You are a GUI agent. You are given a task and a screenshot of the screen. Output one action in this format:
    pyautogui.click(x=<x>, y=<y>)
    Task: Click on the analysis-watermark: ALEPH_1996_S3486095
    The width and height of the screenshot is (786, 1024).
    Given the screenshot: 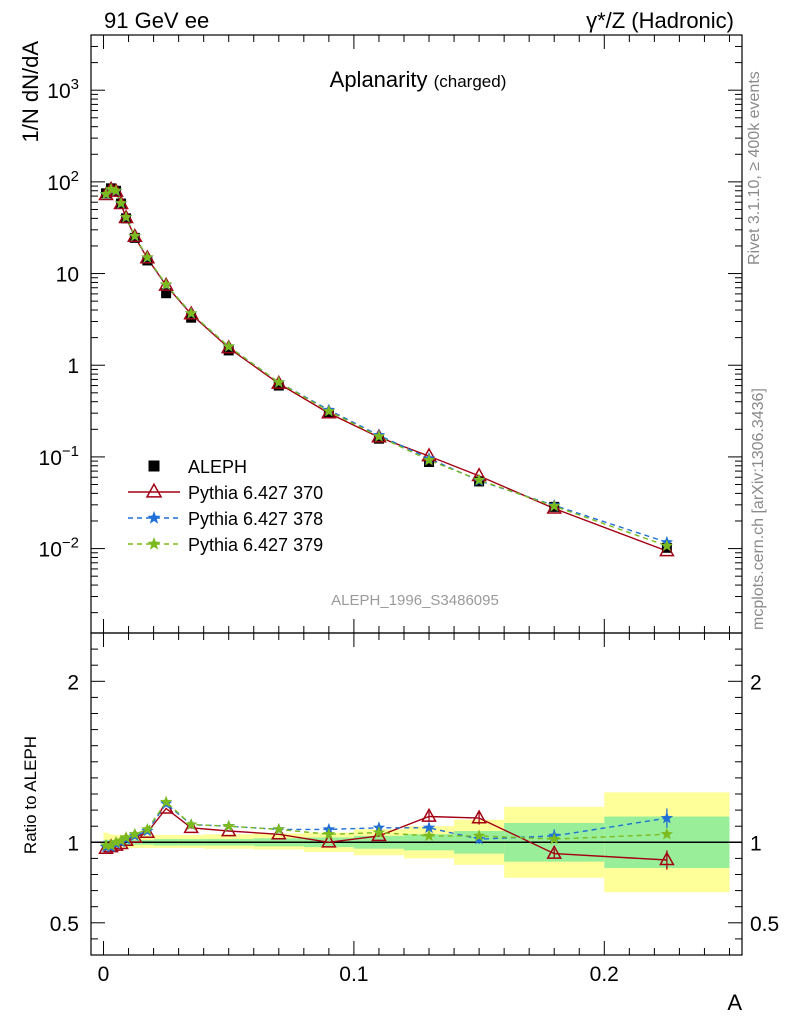 What is the action you would take?
    pyautogui.click(x=415, y=600)
    